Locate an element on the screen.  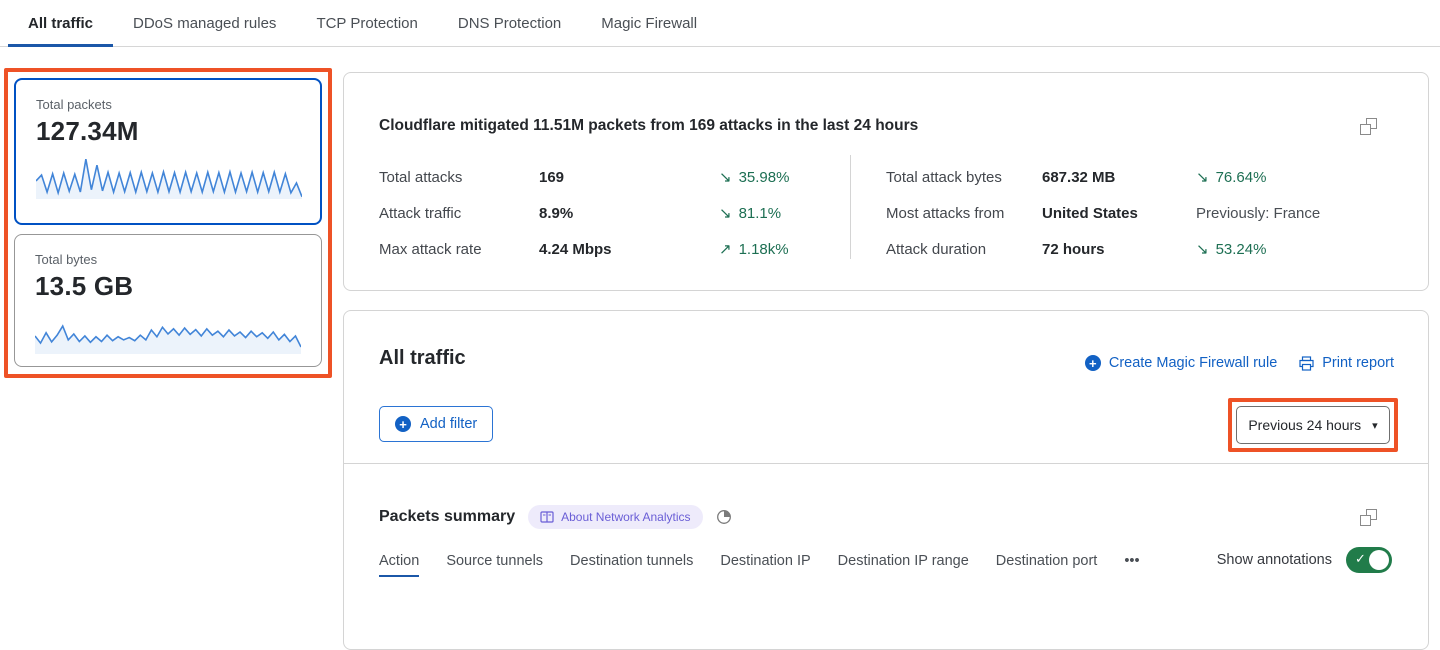
highlight-box-metric-cards is located at coordinates (168, 223).